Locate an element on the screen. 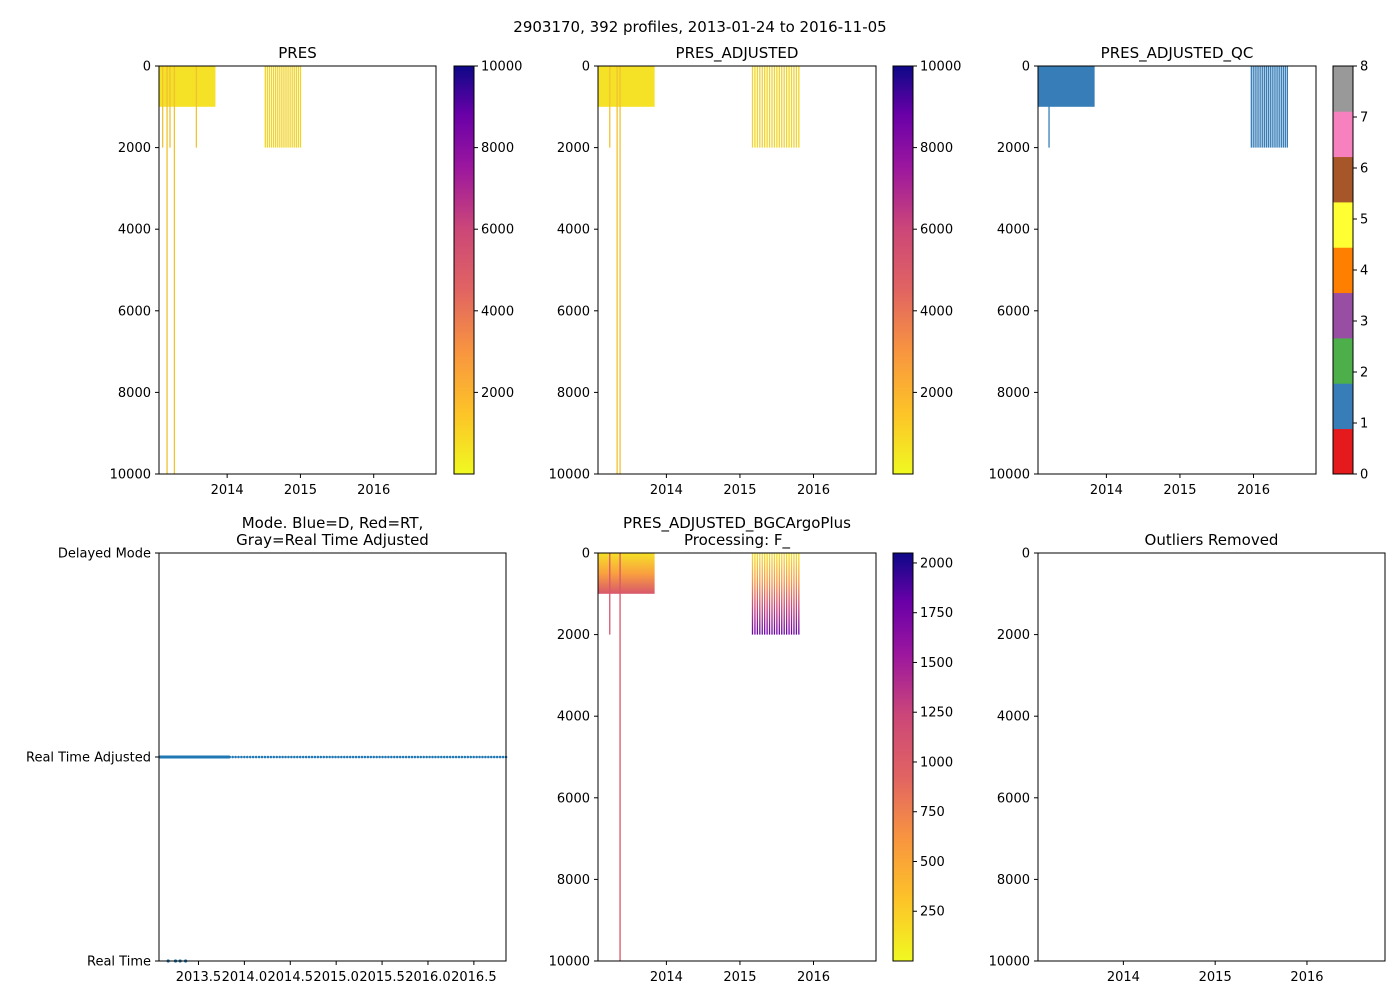  chart-4-colorbar-frame is located at coordinates (903, 757).